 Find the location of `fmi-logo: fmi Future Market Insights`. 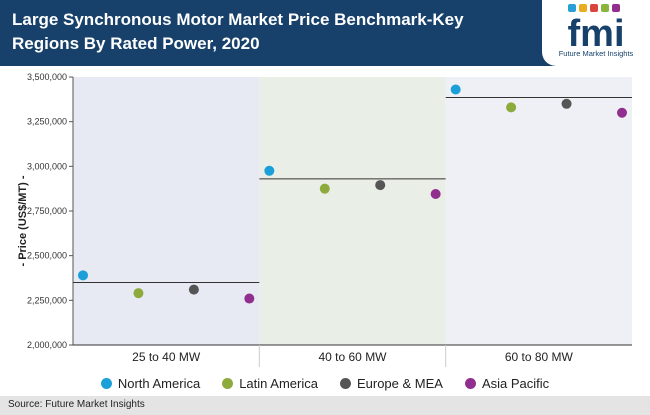

fmi-logo: fmi Future Market Insights is located at coordinates (596, 33).